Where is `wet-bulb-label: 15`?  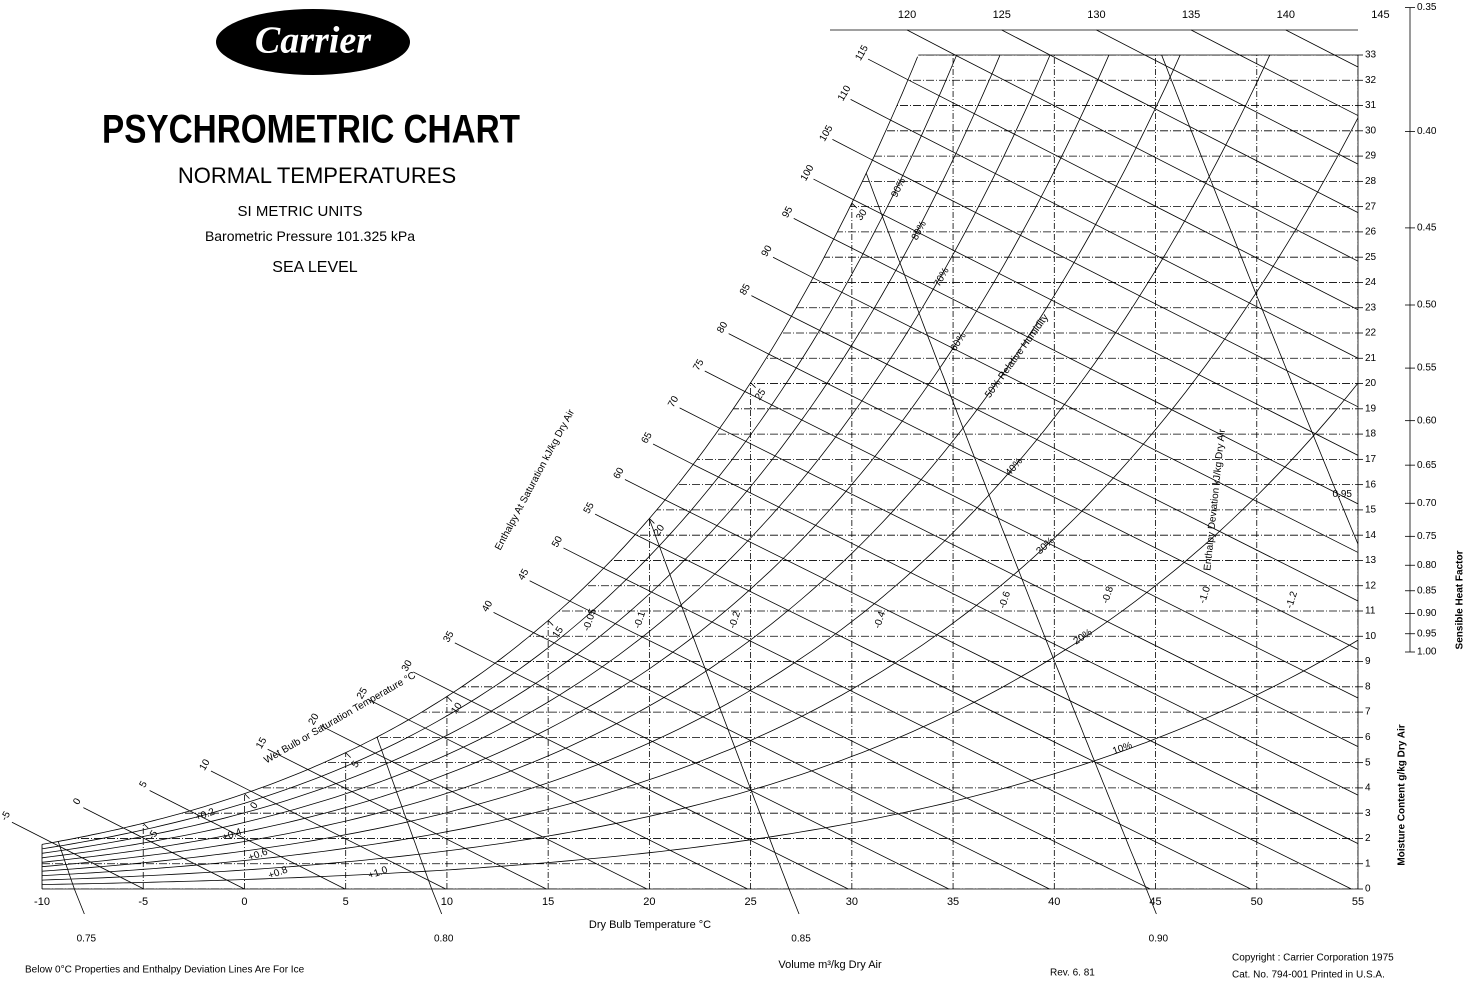 wet-bulb-label: 15 is located at coordinates (559, 632).